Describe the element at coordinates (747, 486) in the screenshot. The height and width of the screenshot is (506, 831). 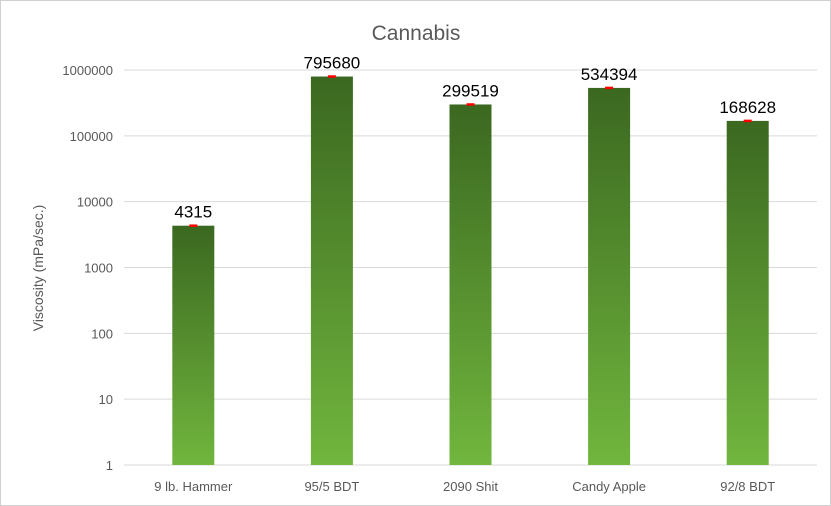
I see `x-tick-label: 92/8 BDT` at that location.